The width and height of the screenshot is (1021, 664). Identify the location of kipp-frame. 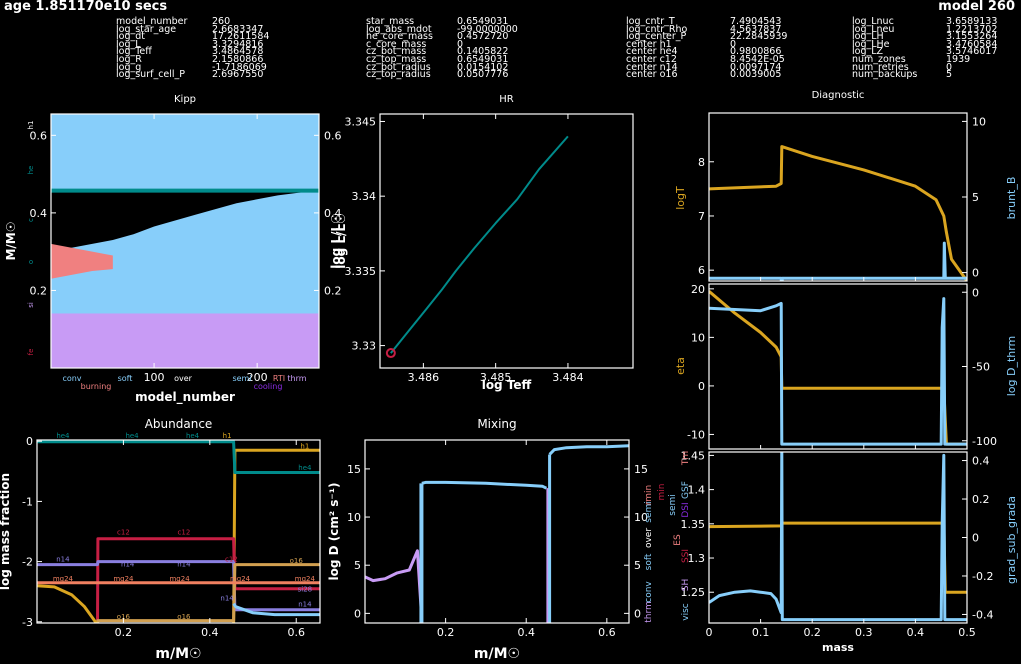
(185, 241).